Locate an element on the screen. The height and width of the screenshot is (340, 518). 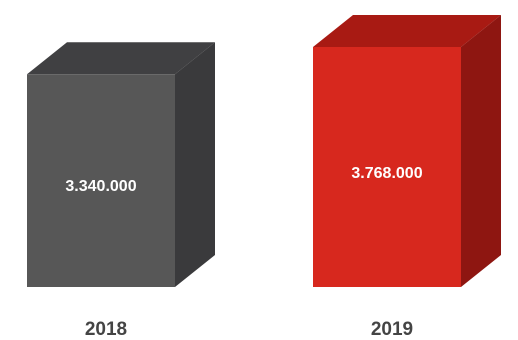
bar-2019-top is located at coordinates (407, 31).